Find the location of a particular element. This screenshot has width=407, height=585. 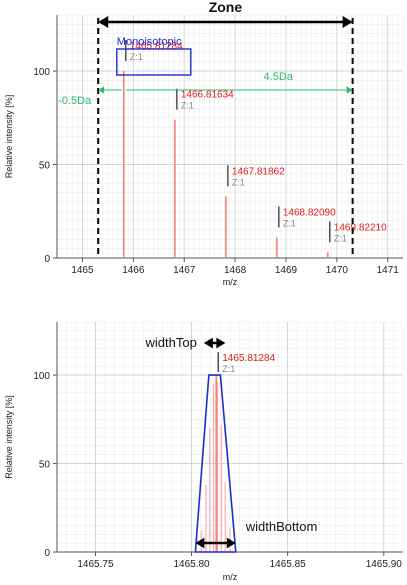

monoisotopic-box is located at coordinates (154, 62).